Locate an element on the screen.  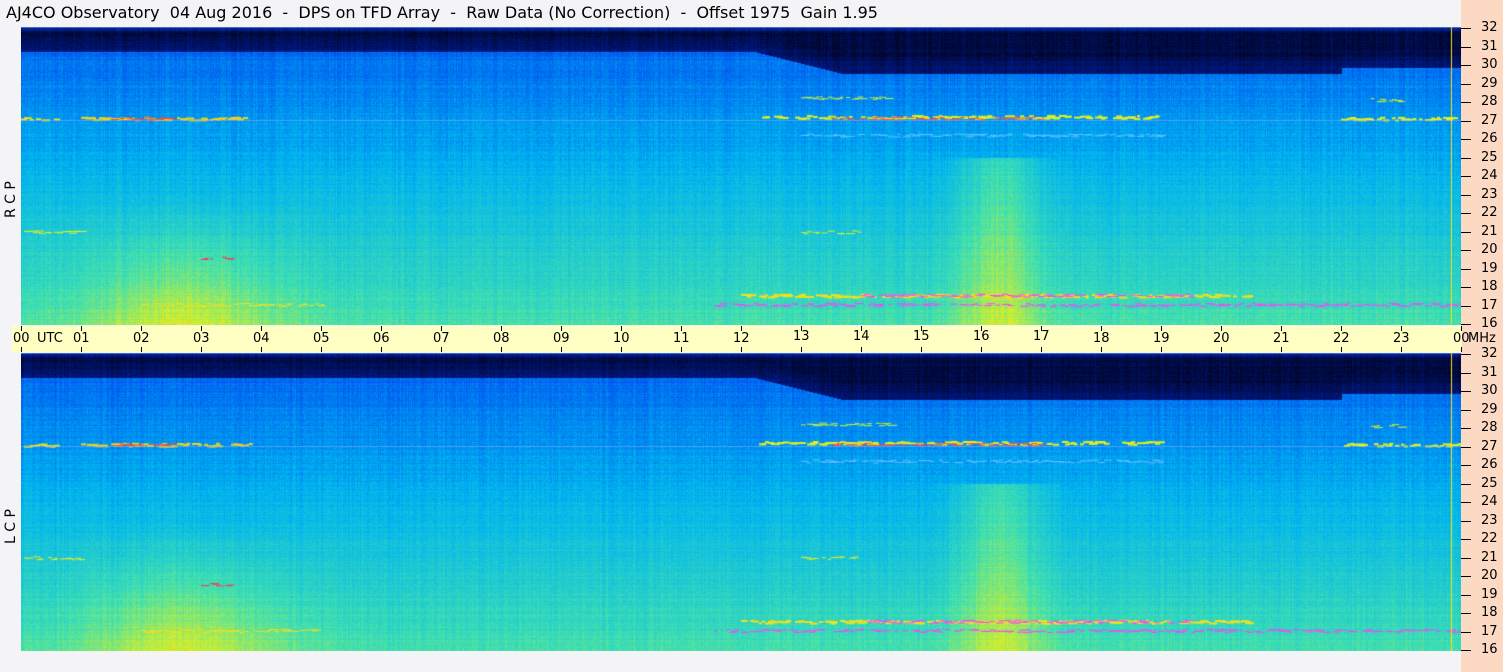
frequency-tick-label: 29 is located at coordinates (1489, 409).